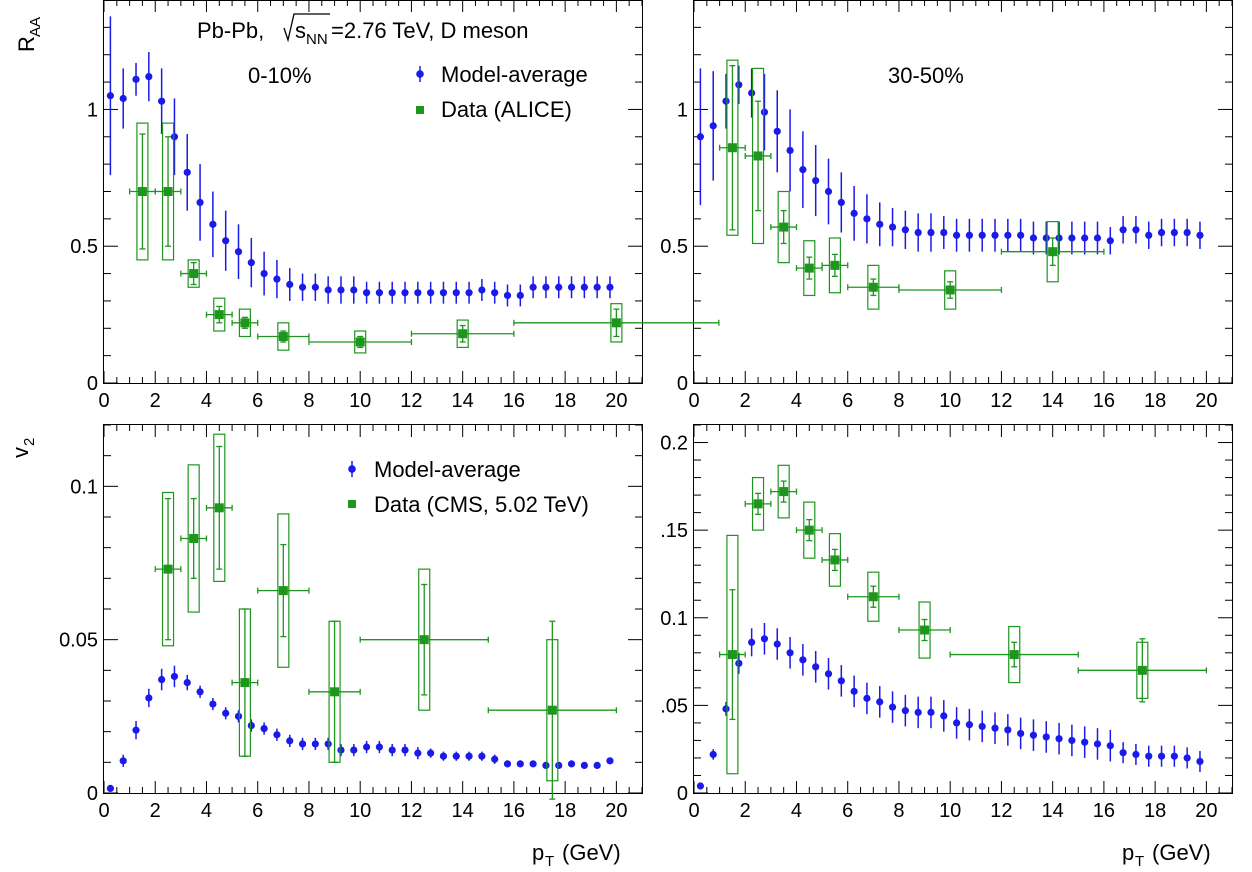 This screenshot has width=1252, height=872. Describe the element at coordinates (514, 74) in the screenshot. I see `legend-model-label: Model-average` at that location.